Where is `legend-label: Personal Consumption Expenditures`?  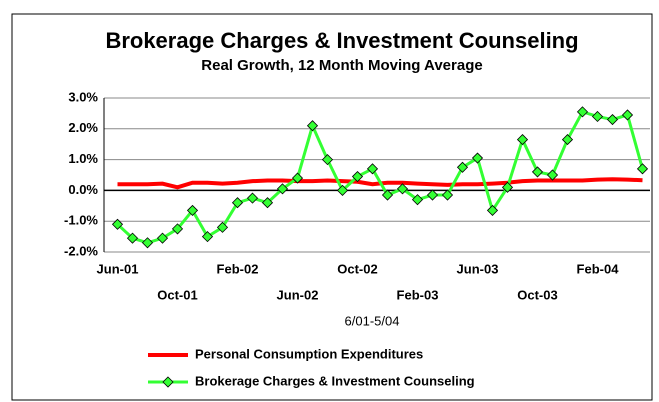
legend-label: Personal Consumption Expenditures is located at coordinates (309, 353).